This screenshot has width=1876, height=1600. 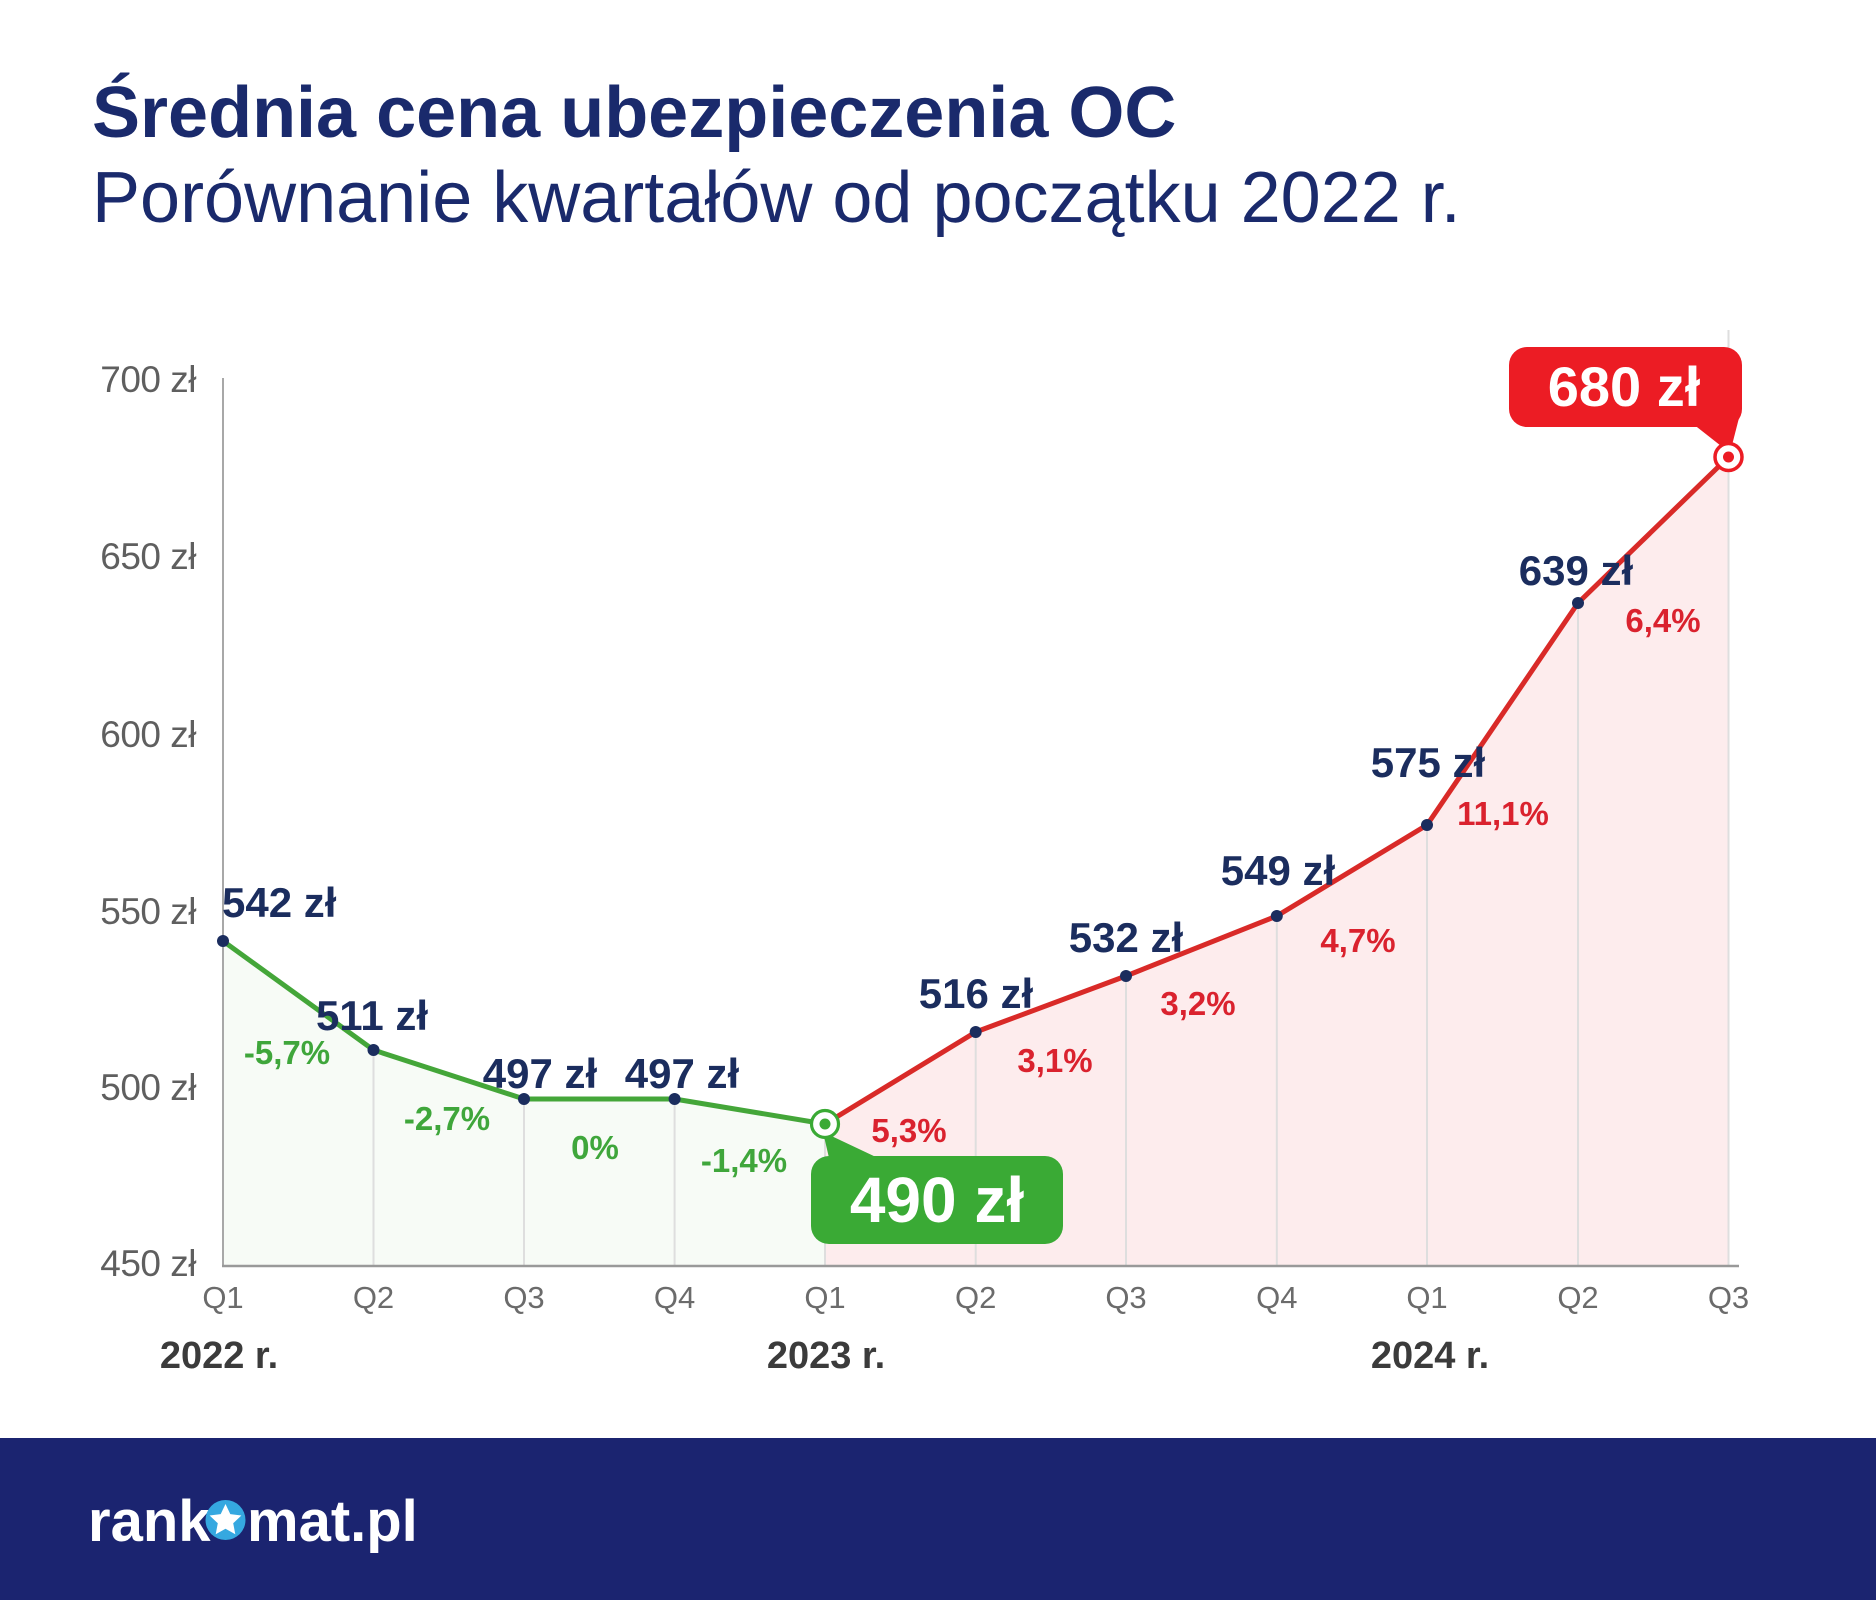 What do you see at coordinates (287, 1052) in the screenshot?
I see `svg-text: -5,7%` at bounding box center [287, 1052].